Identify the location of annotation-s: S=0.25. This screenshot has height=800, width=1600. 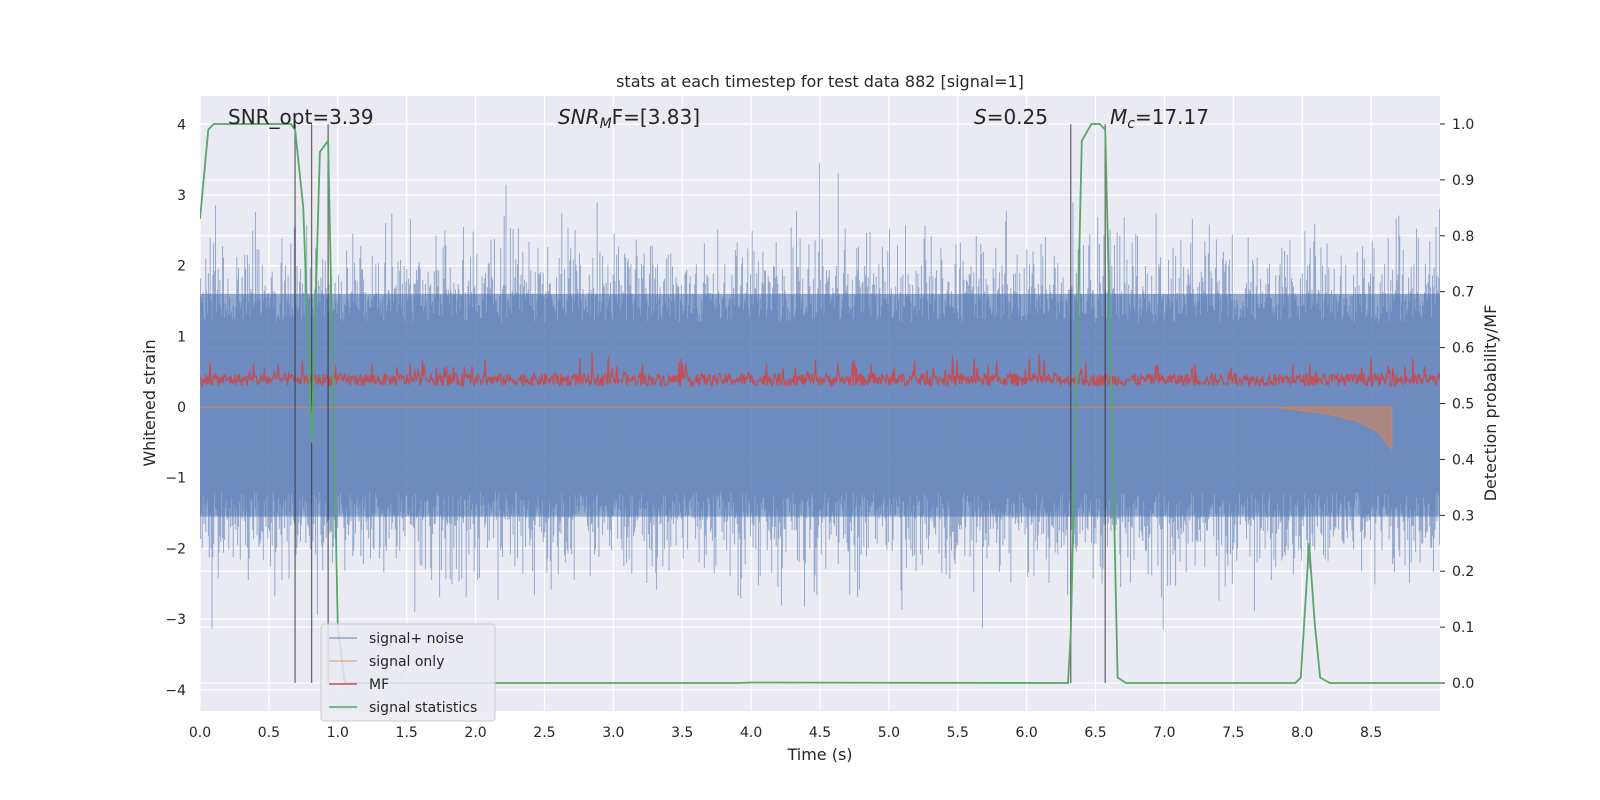
(1011, 117).